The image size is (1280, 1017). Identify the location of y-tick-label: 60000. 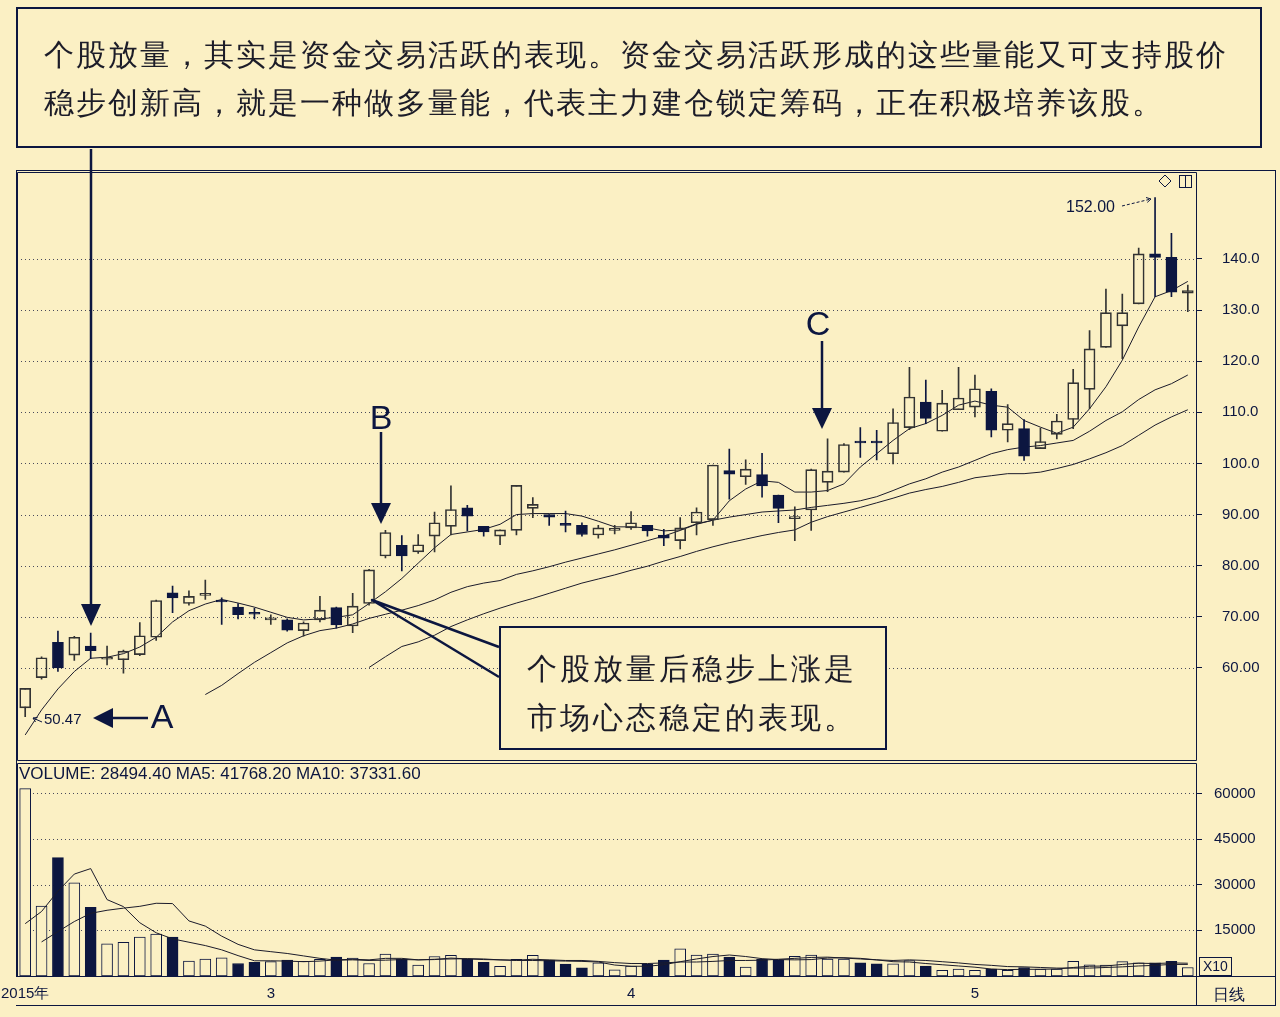
(1235, 792).